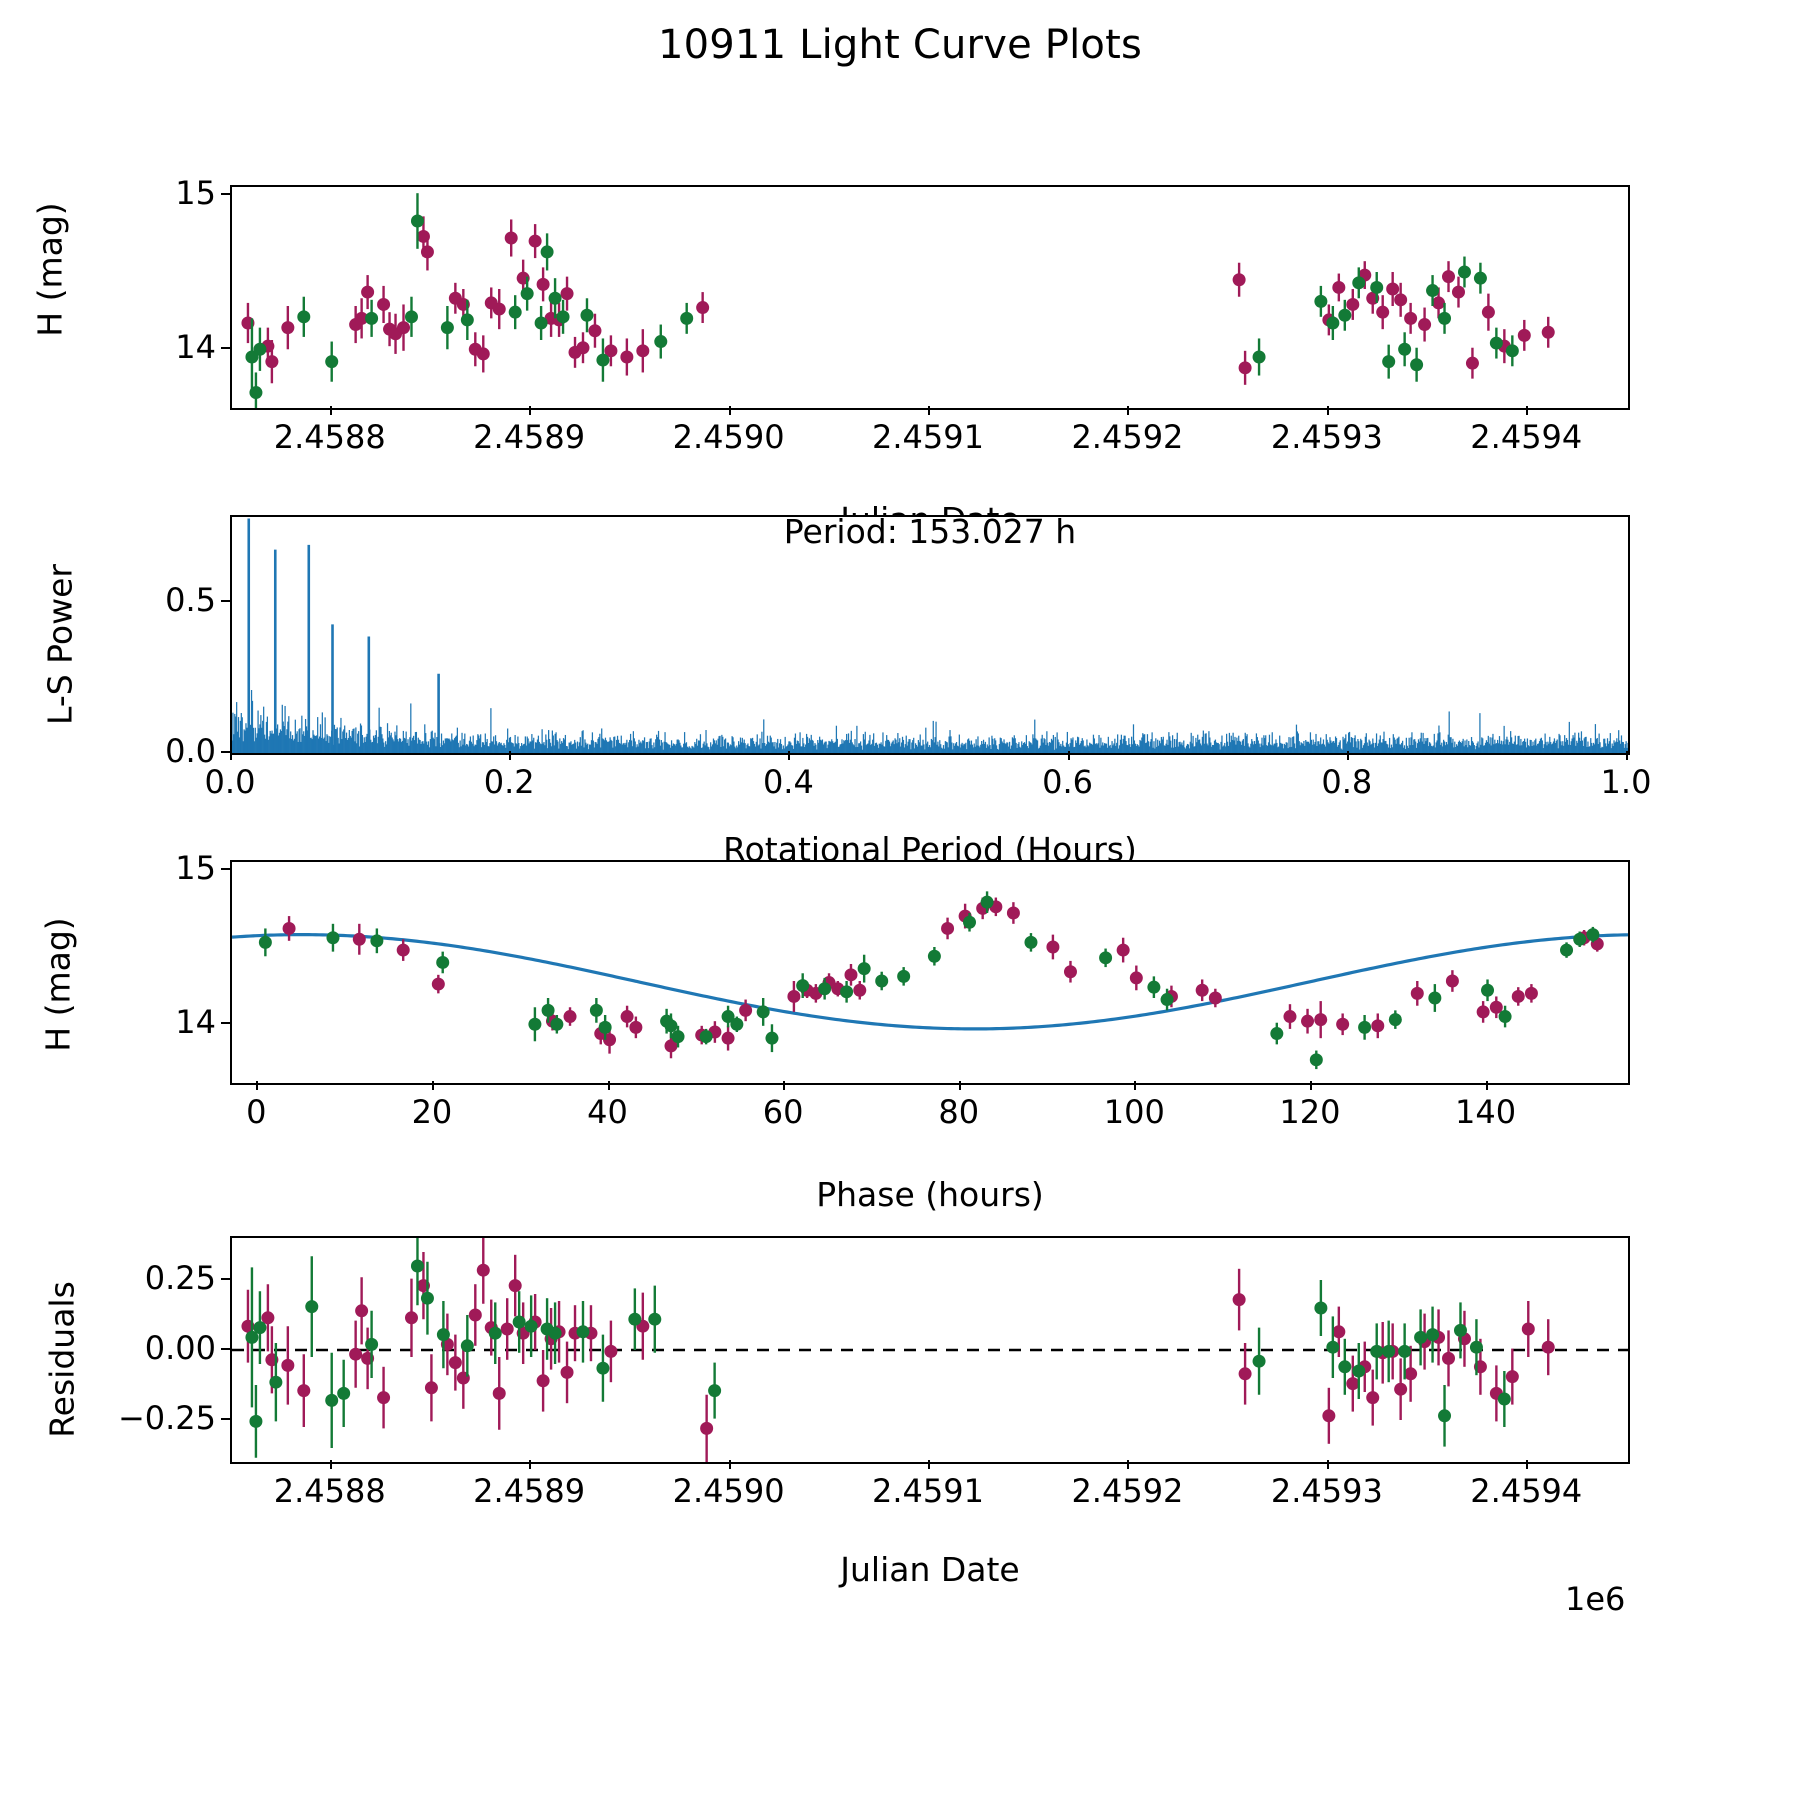 The width and height of the screenshot is (1800, 1800). Describe the element at coordinates (190, 751) in the screenshot. I see `y-tick-label: 0.0` at that location.